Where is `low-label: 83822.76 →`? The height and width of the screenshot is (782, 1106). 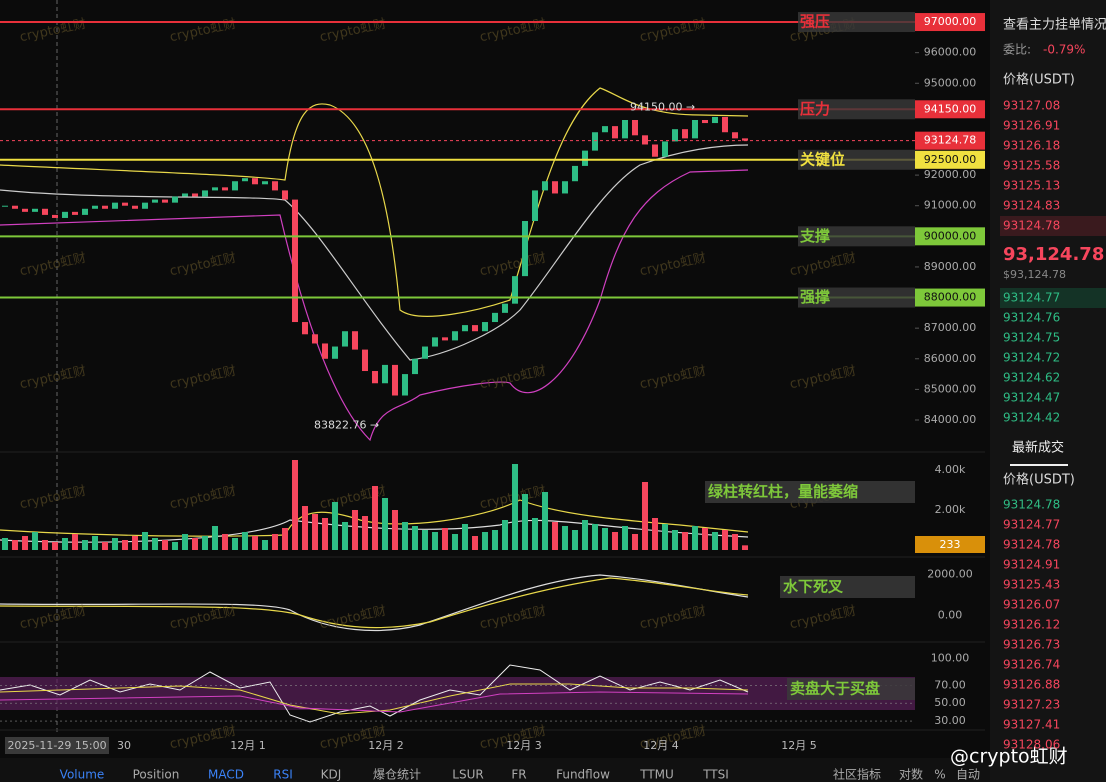
low-label: 83822.76 → is located at coordinates (346, 424).